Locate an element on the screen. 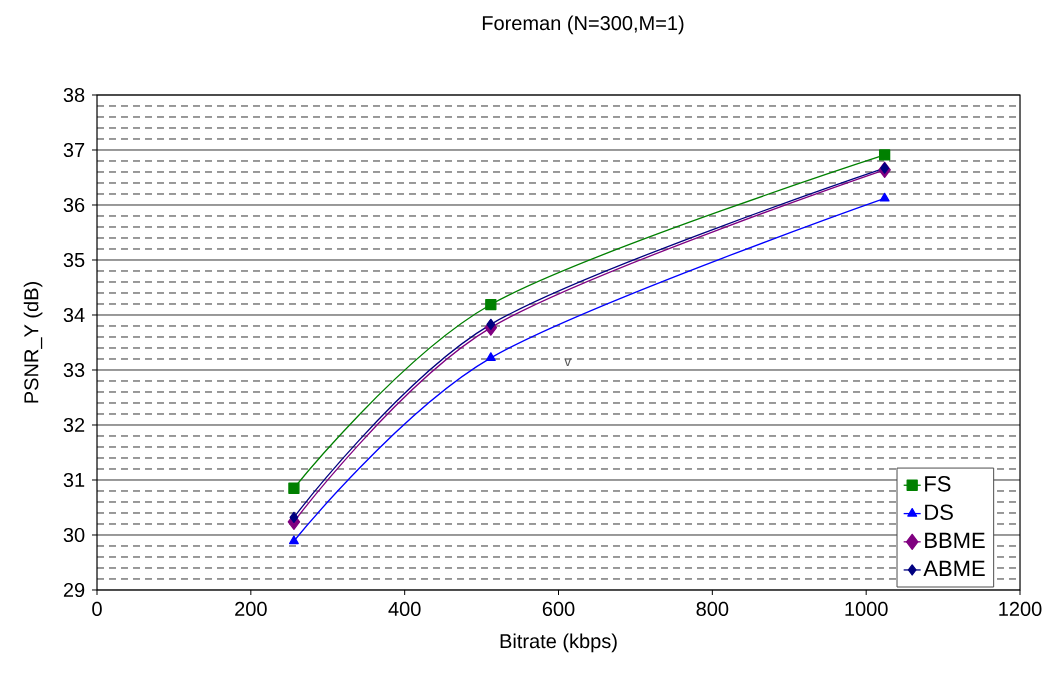  y-tick-label: 38 is located at coordinates (74, 95).